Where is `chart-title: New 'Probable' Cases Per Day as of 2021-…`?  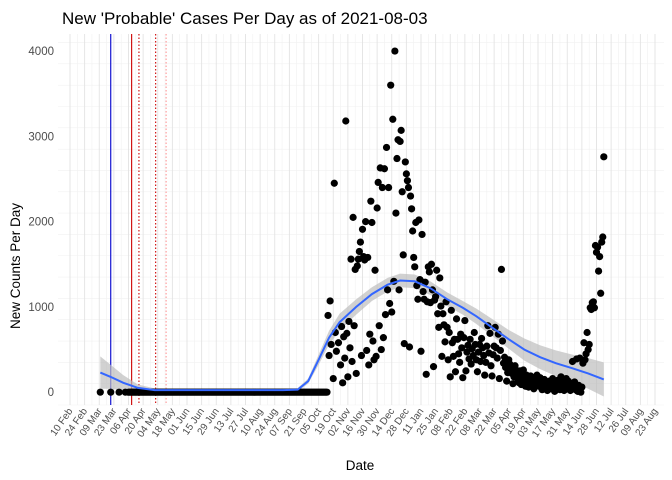
chart-title: New 'Probable' Cases Per Day as of 2021-… is located at coordinates (245, 18).